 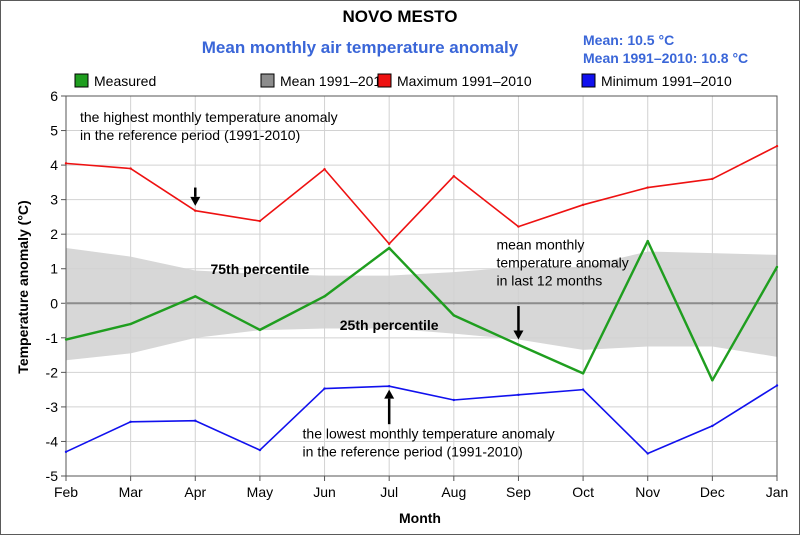 What do you see at coordinates (23, 286) in the screenshot?
I see `y-axis-title: Temperature anomaly (°C)` at bounding box center [23, 286].